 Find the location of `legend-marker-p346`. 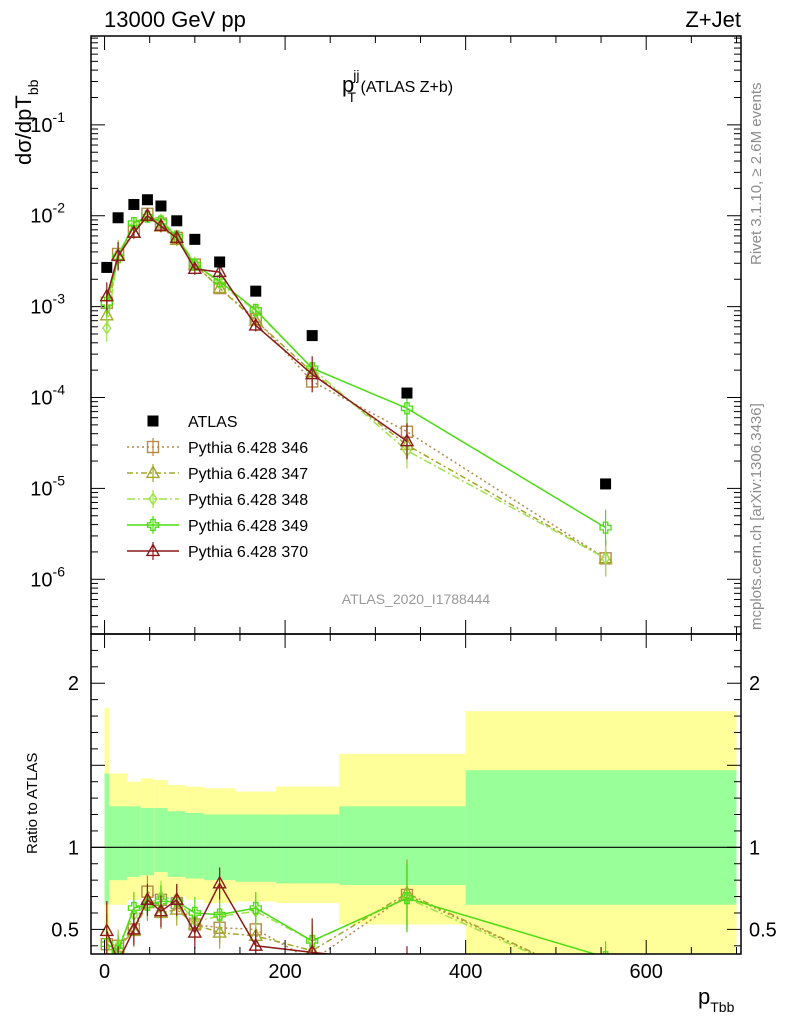

legend-marker-p346 is located at coordinates (153, 447).